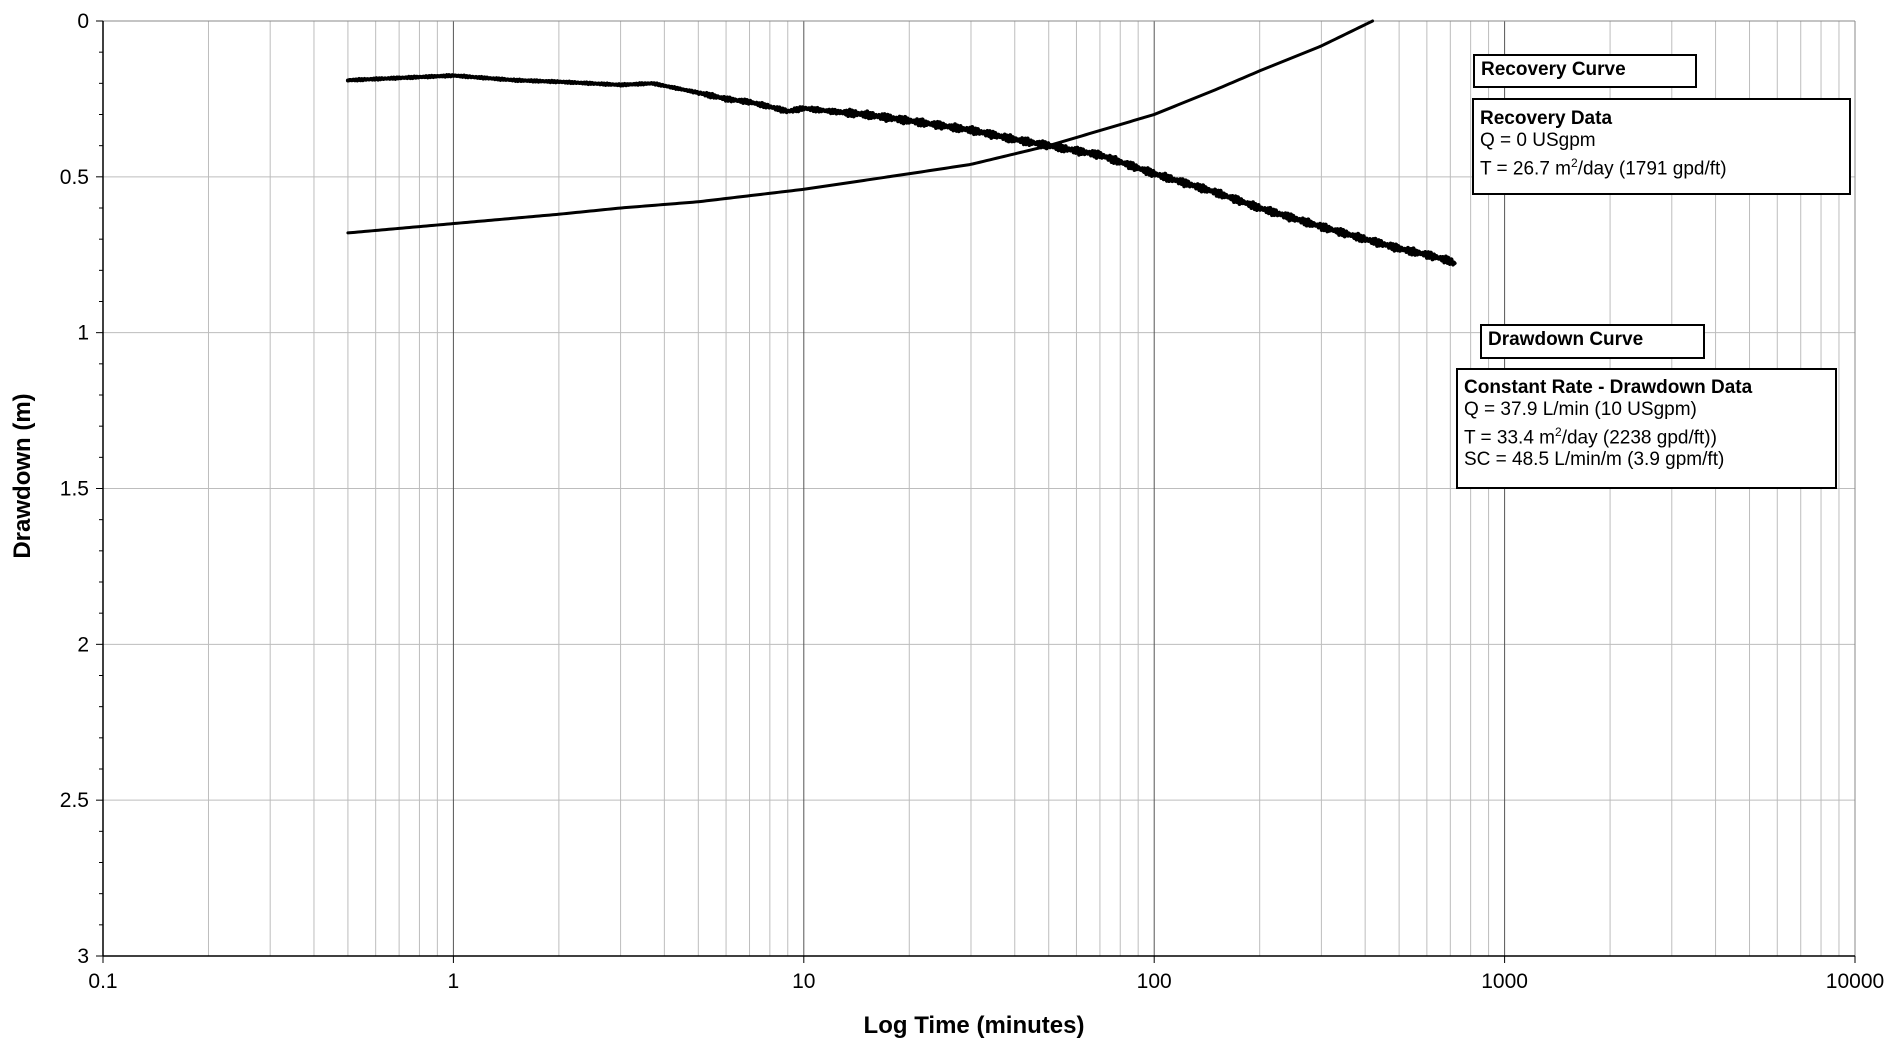 The width and height of the screenshot is (1897, 1042). Describe the element at coordinates (1855, 981) in the screenshot. I see `x-tick-label: 10000` at that location.